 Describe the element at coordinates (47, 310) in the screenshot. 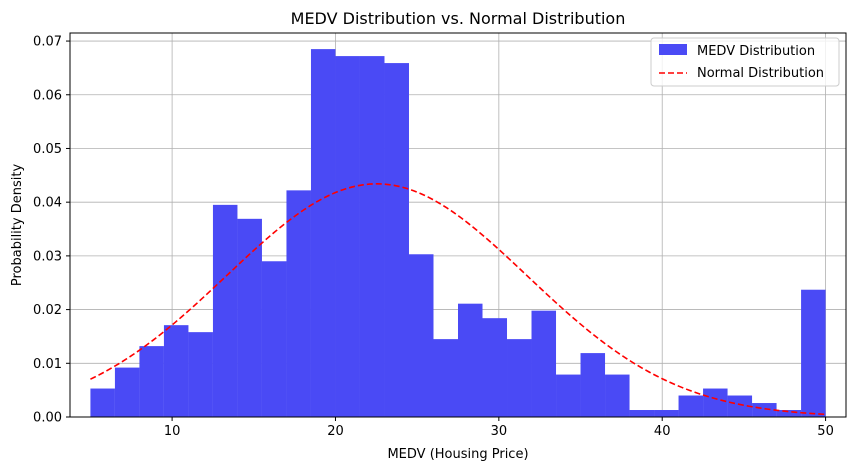

I see `y-tick-label: 0.02` at that location.